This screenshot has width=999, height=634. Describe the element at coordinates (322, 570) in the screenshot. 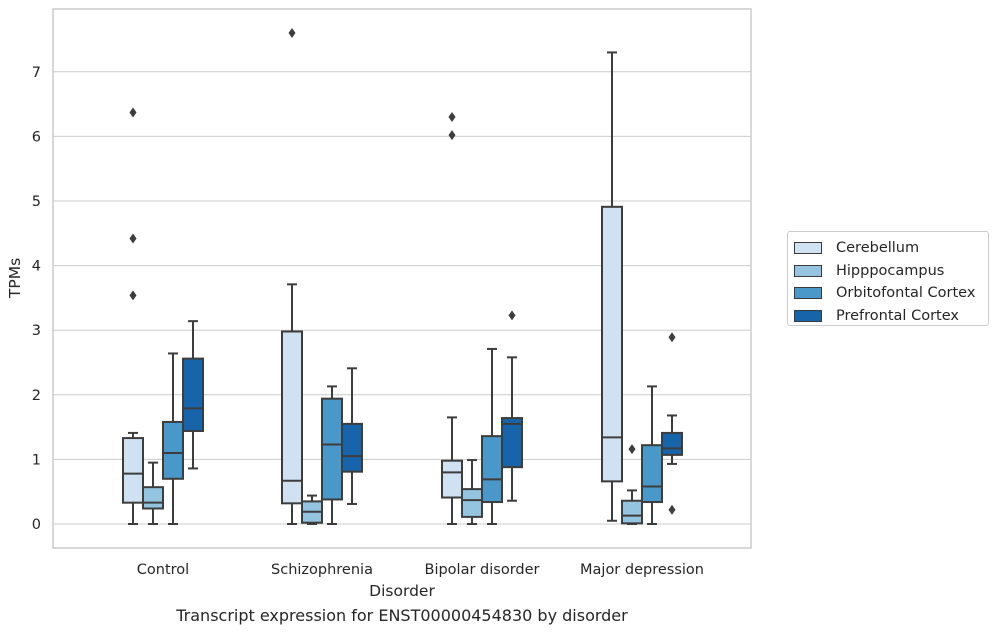

I see `x-tick-label: Schizophrenia` at that location.